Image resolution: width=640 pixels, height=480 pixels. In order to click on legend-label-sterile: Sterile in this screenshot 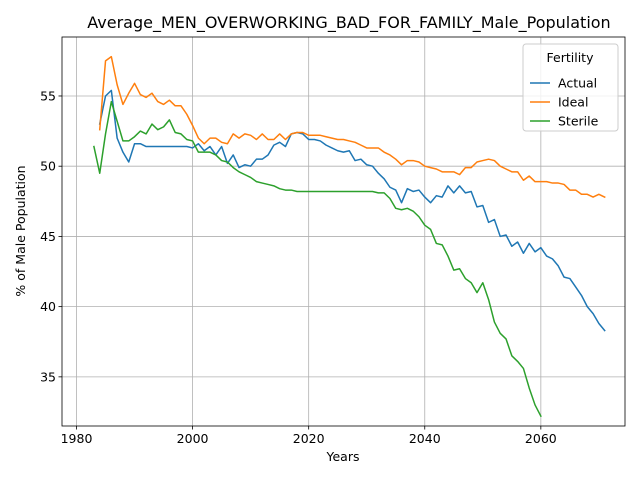, I will do `click(578, 121)`.